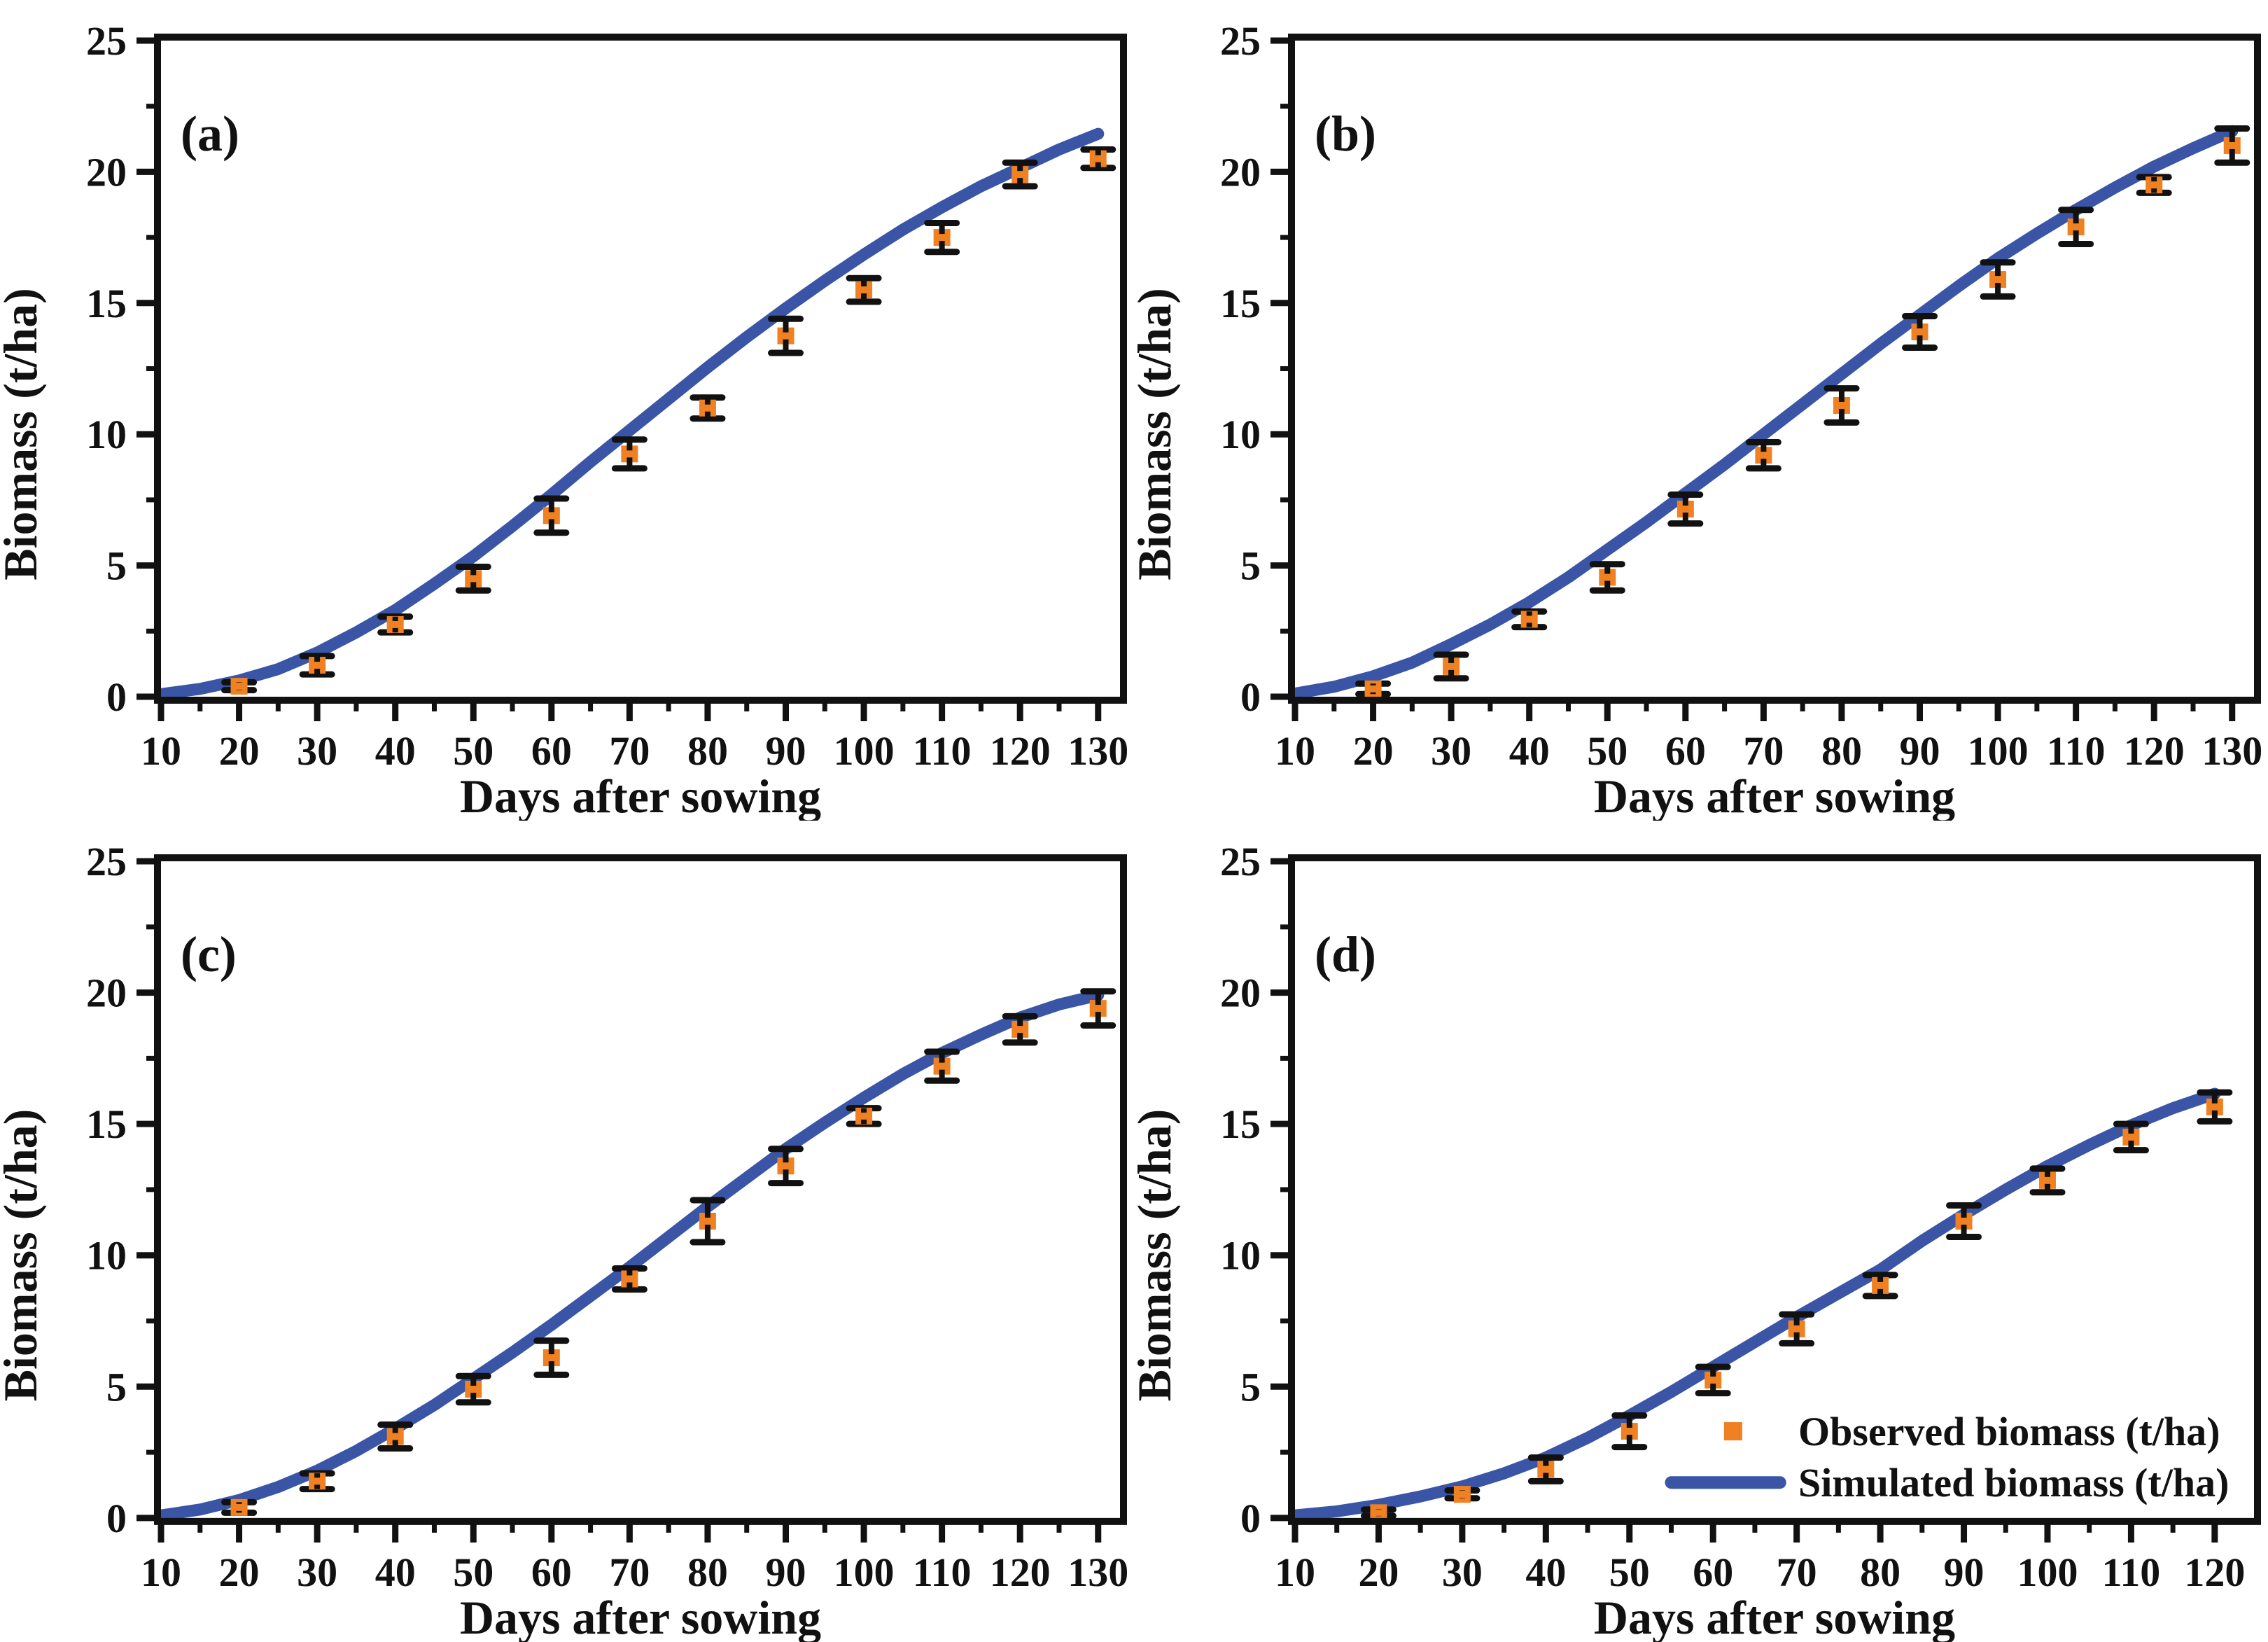 This screenshot has width=2268, height=1642. Describe the element at coordinates (209, 954) in the screenshot. I see `panel-letter: (c)` at that location.